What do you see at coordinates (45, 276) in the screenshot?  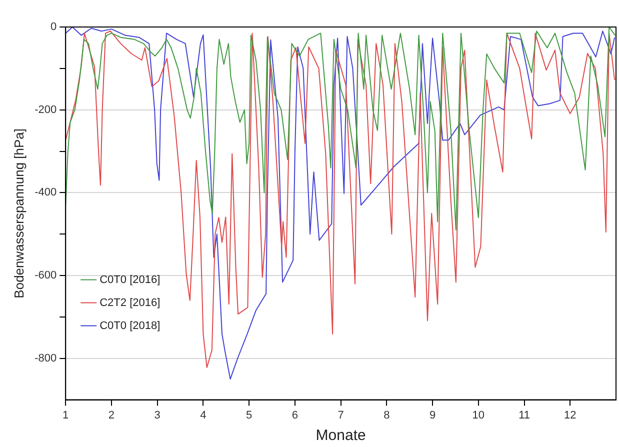 I see `y-tick-label: -600` at bounding box center [45, 276].